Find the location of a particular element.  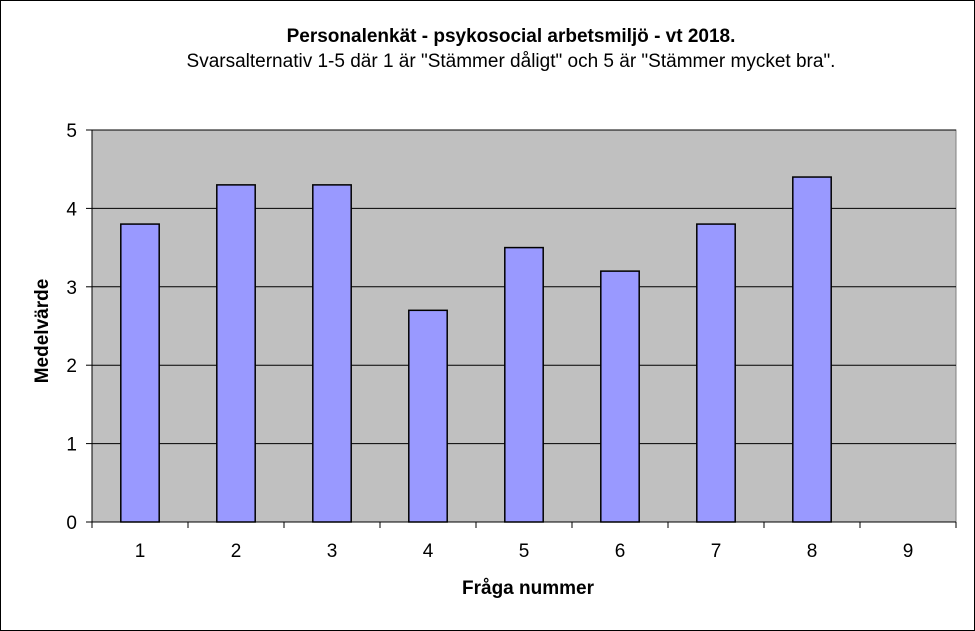

x-tick-label-9: 9 is located at coordinates (908, 551).